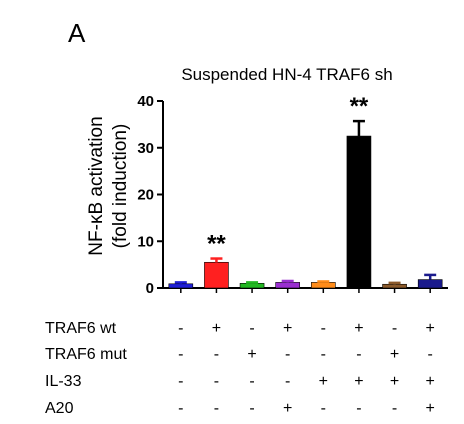 The height and width of the screenshot is (424, 464). What do you see at coordinates (77, 33) in the screenshot?
I see `panel-letter: A` at bounding box center [77, 33].